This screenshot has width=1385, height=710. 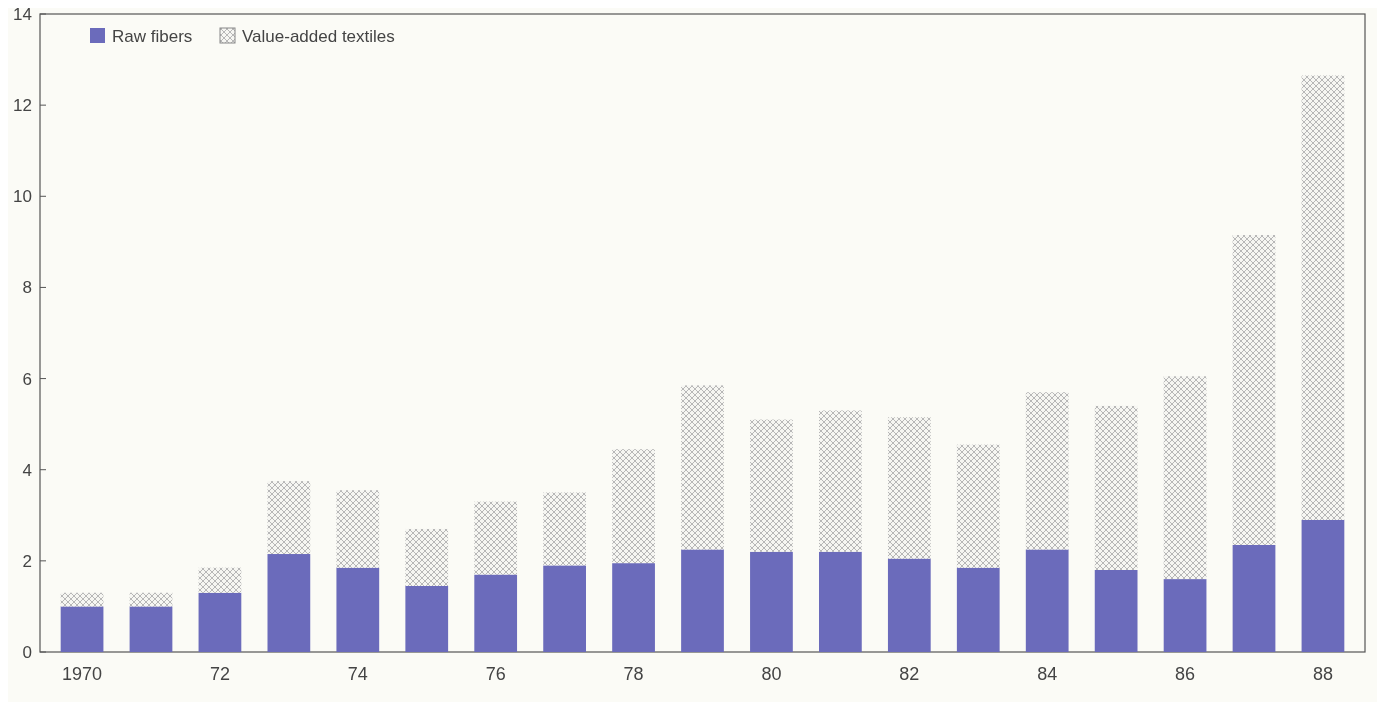 I want to click on y-tick-label: 14, so click(x=22, y=14).